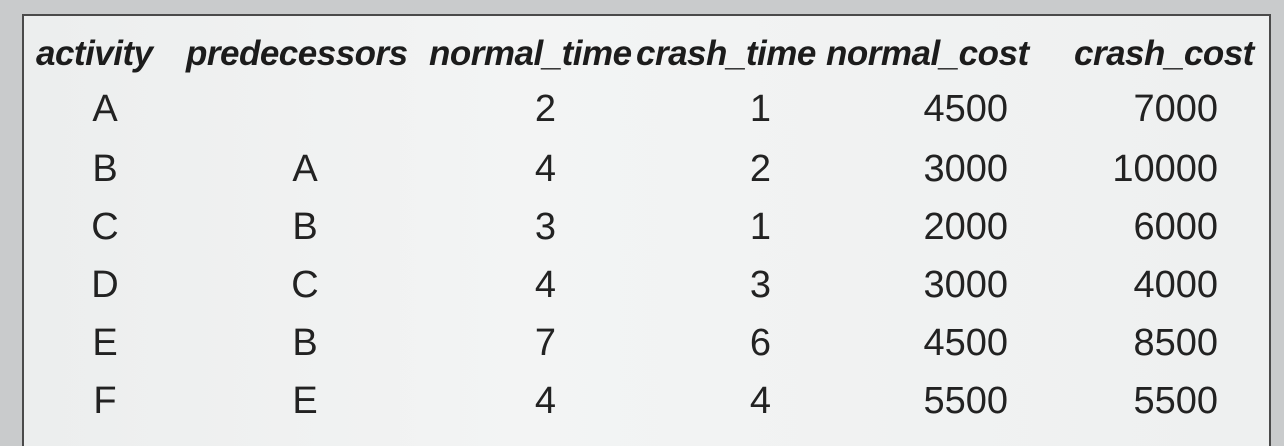 This screenshot has height=446, width=1284. What do you see at coordinates (642, 231) in the screenshot?
I see `table-row: C B 3 1 2000 6000` at bounding box center [642, 231].